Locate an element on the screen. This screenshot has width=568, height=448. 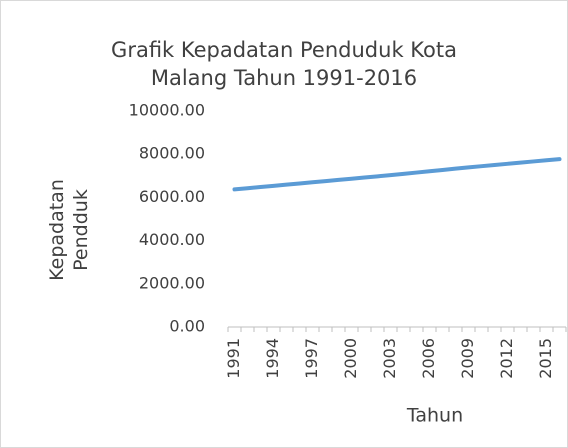
y-tick-label: 4000.00 is located at coordinates (172, 239).